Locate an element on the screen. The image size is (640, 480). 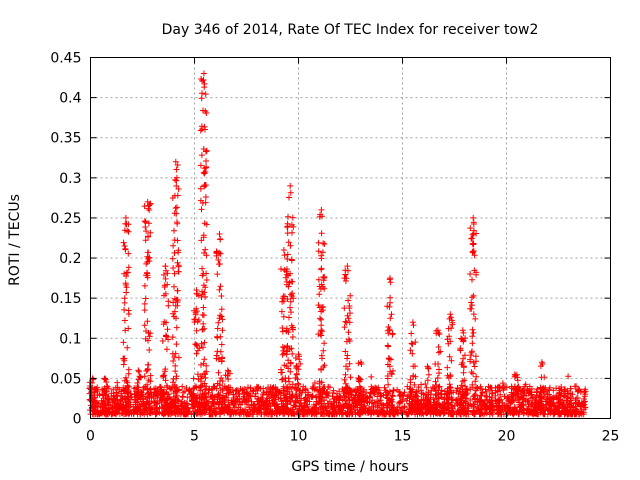
x-tick-label: 10 is located at coordinates (299, 437).